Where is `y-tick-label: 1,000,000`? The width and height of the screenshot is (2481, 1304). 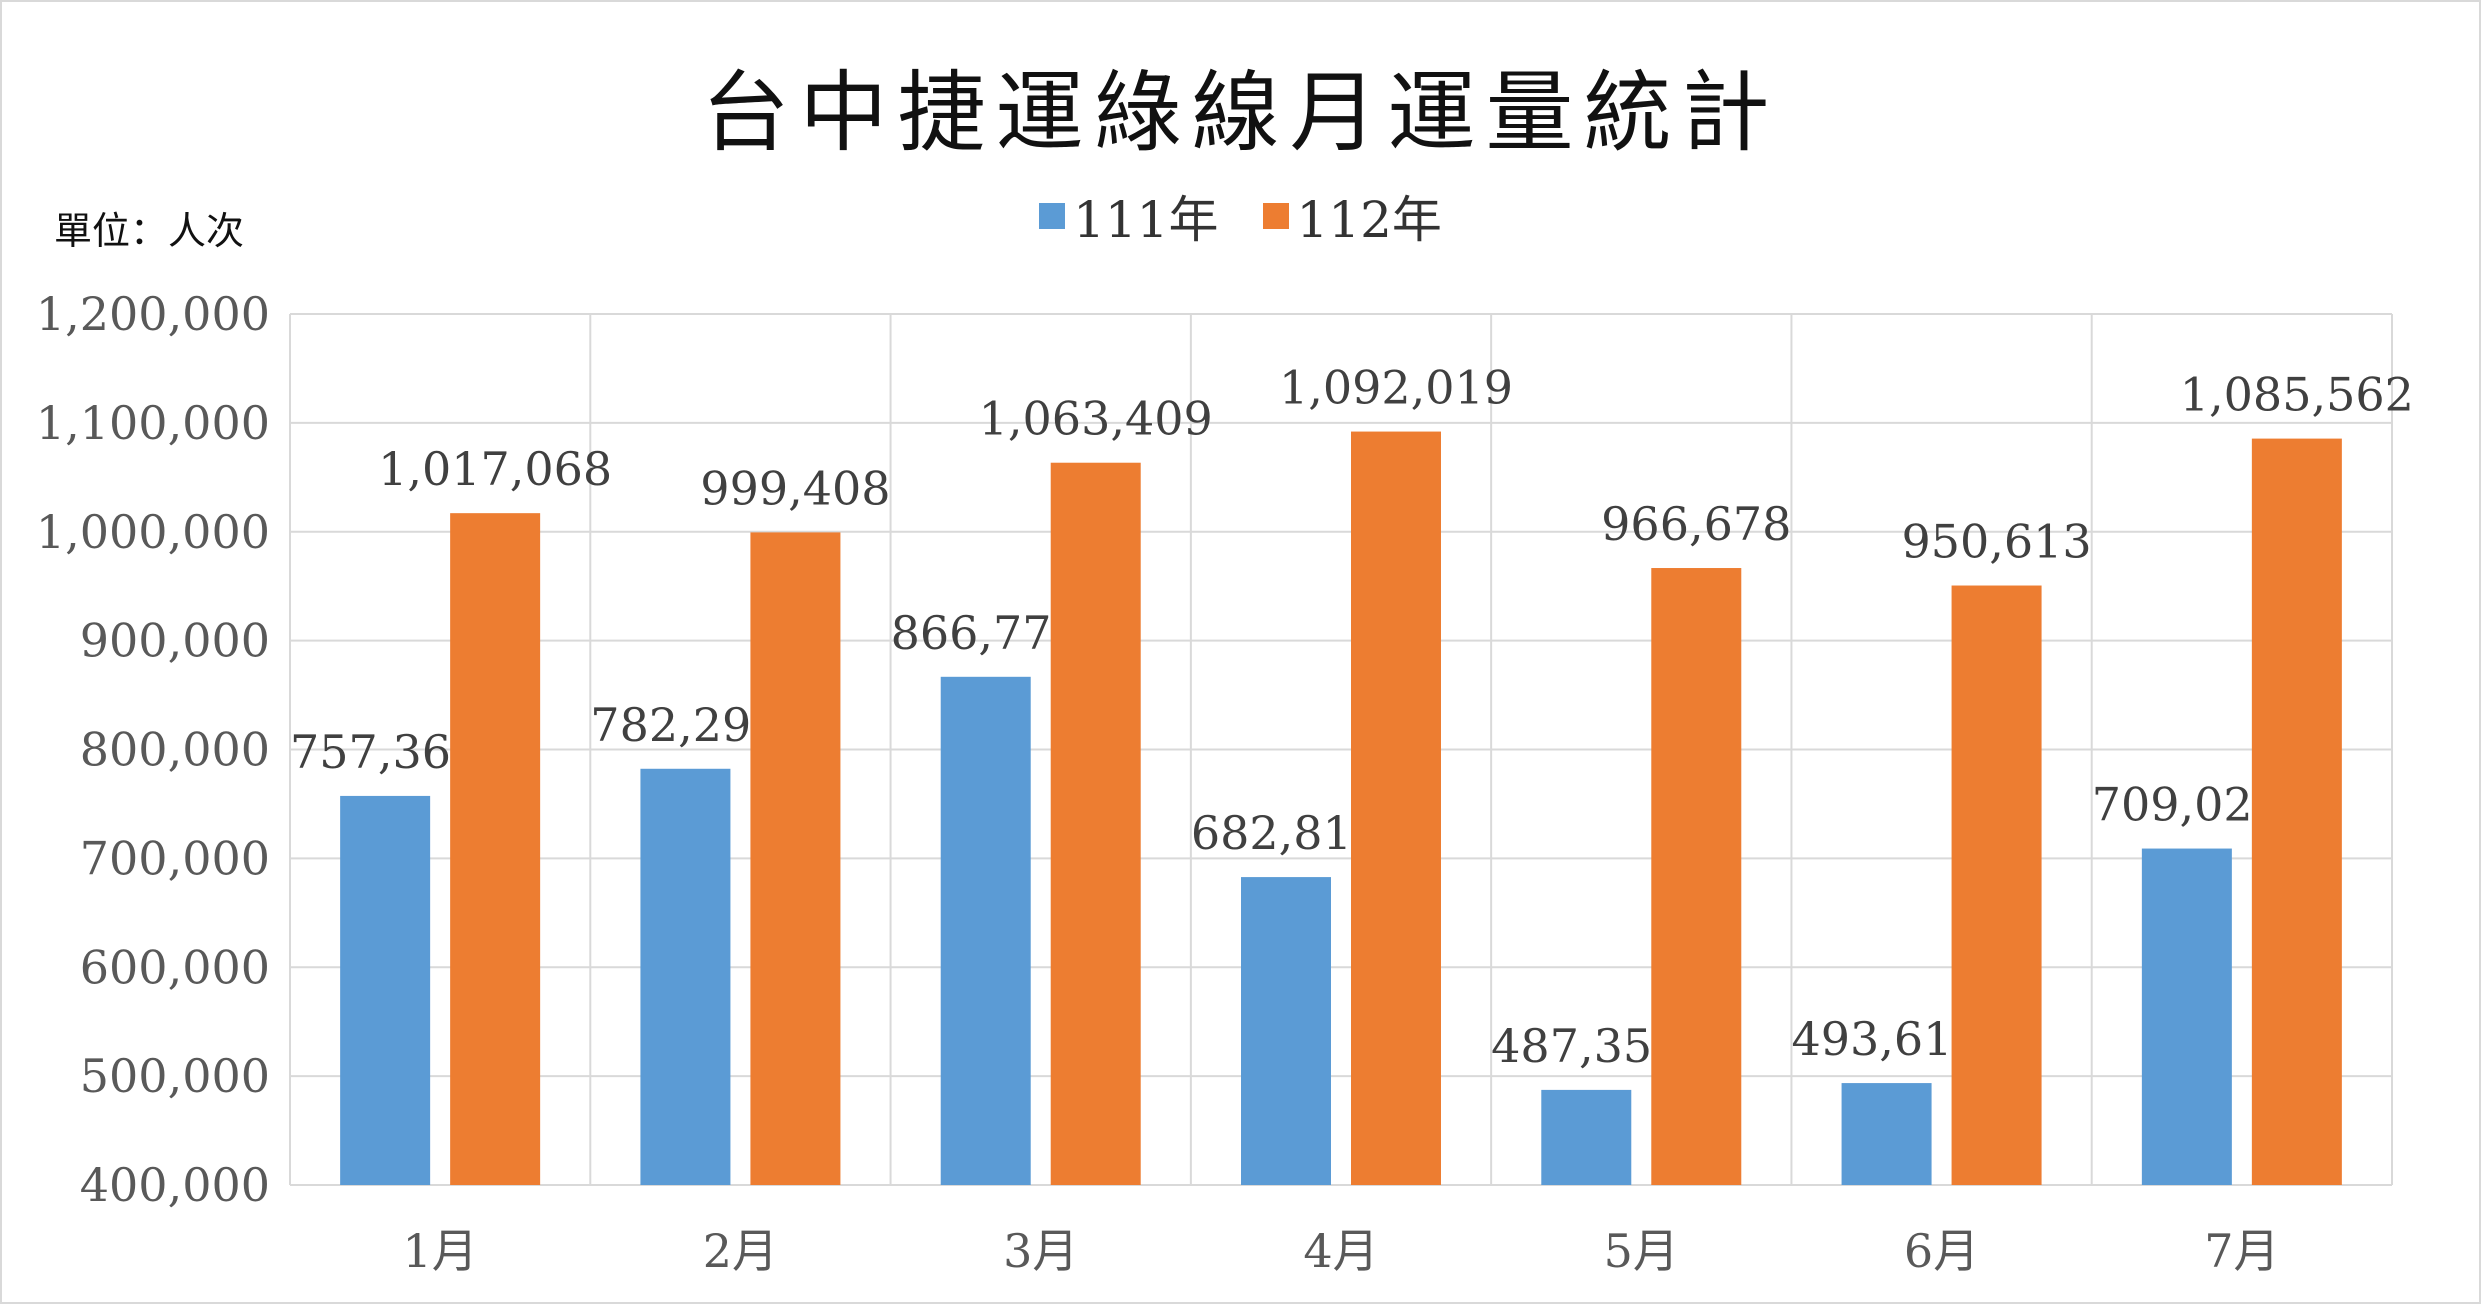 y-tick-label: 1,000,000 is located at coordinates (153, 532).